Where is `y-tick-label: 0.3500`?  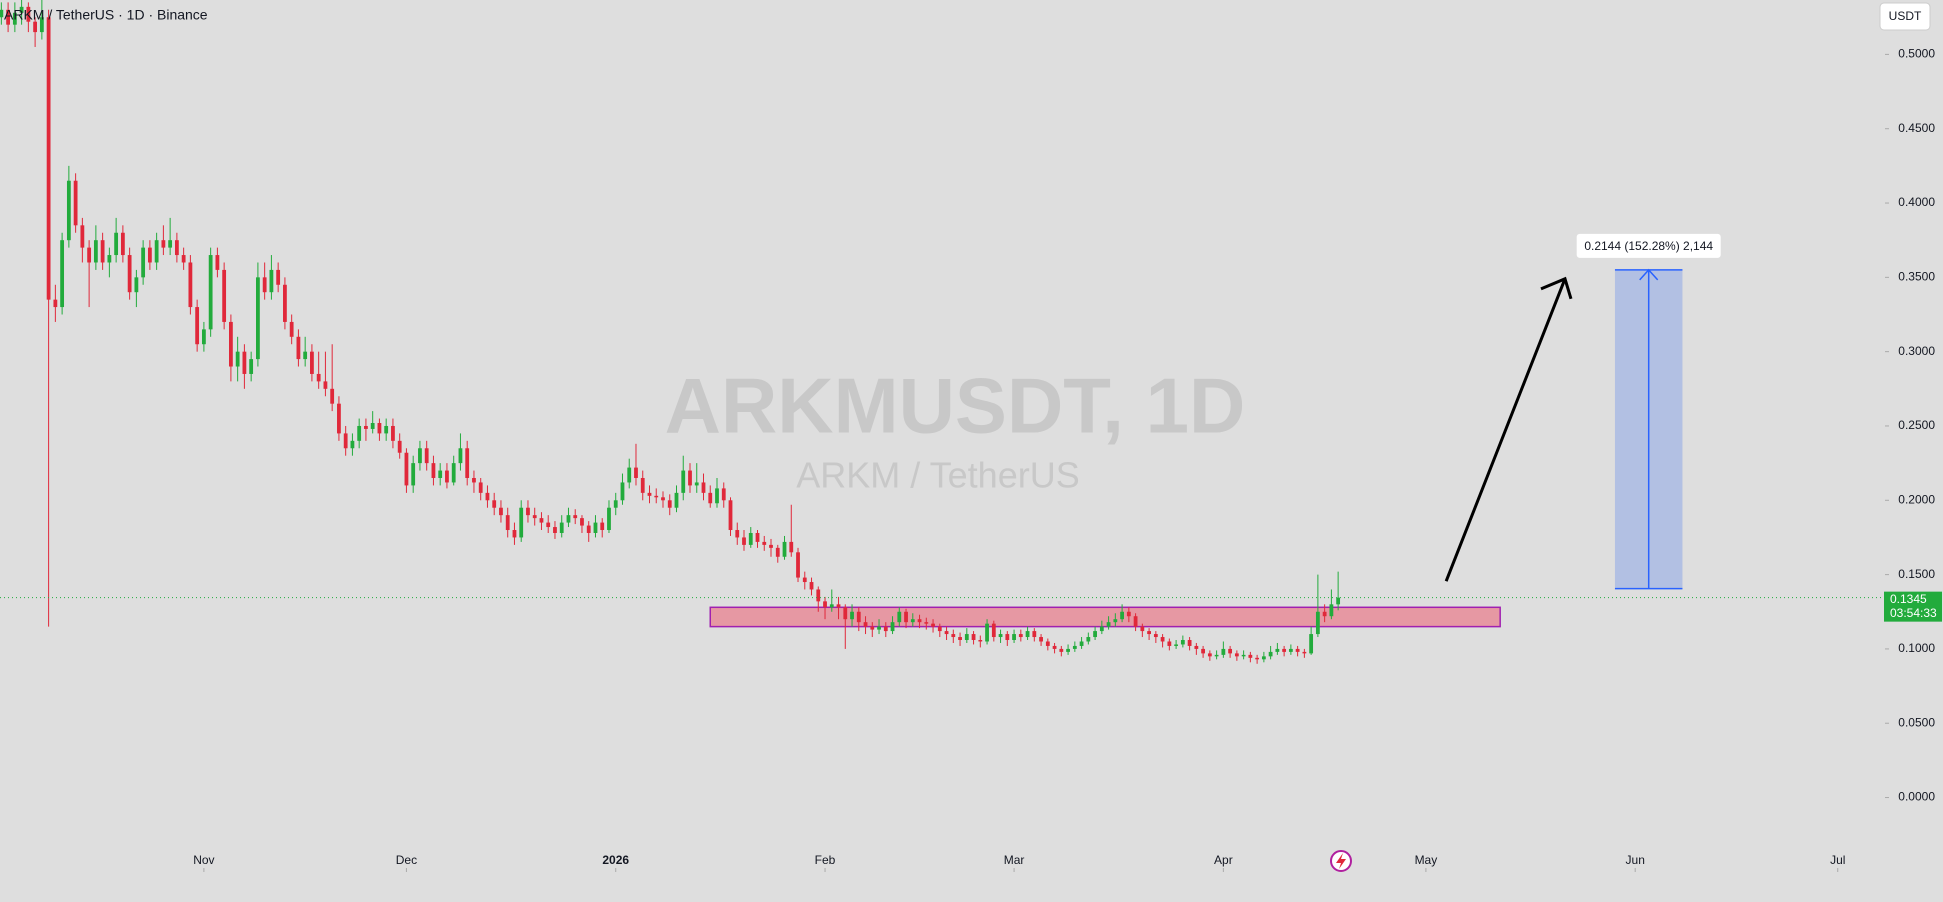 y-tick-label: 0.3500 is located at coordinates (1916, 277).